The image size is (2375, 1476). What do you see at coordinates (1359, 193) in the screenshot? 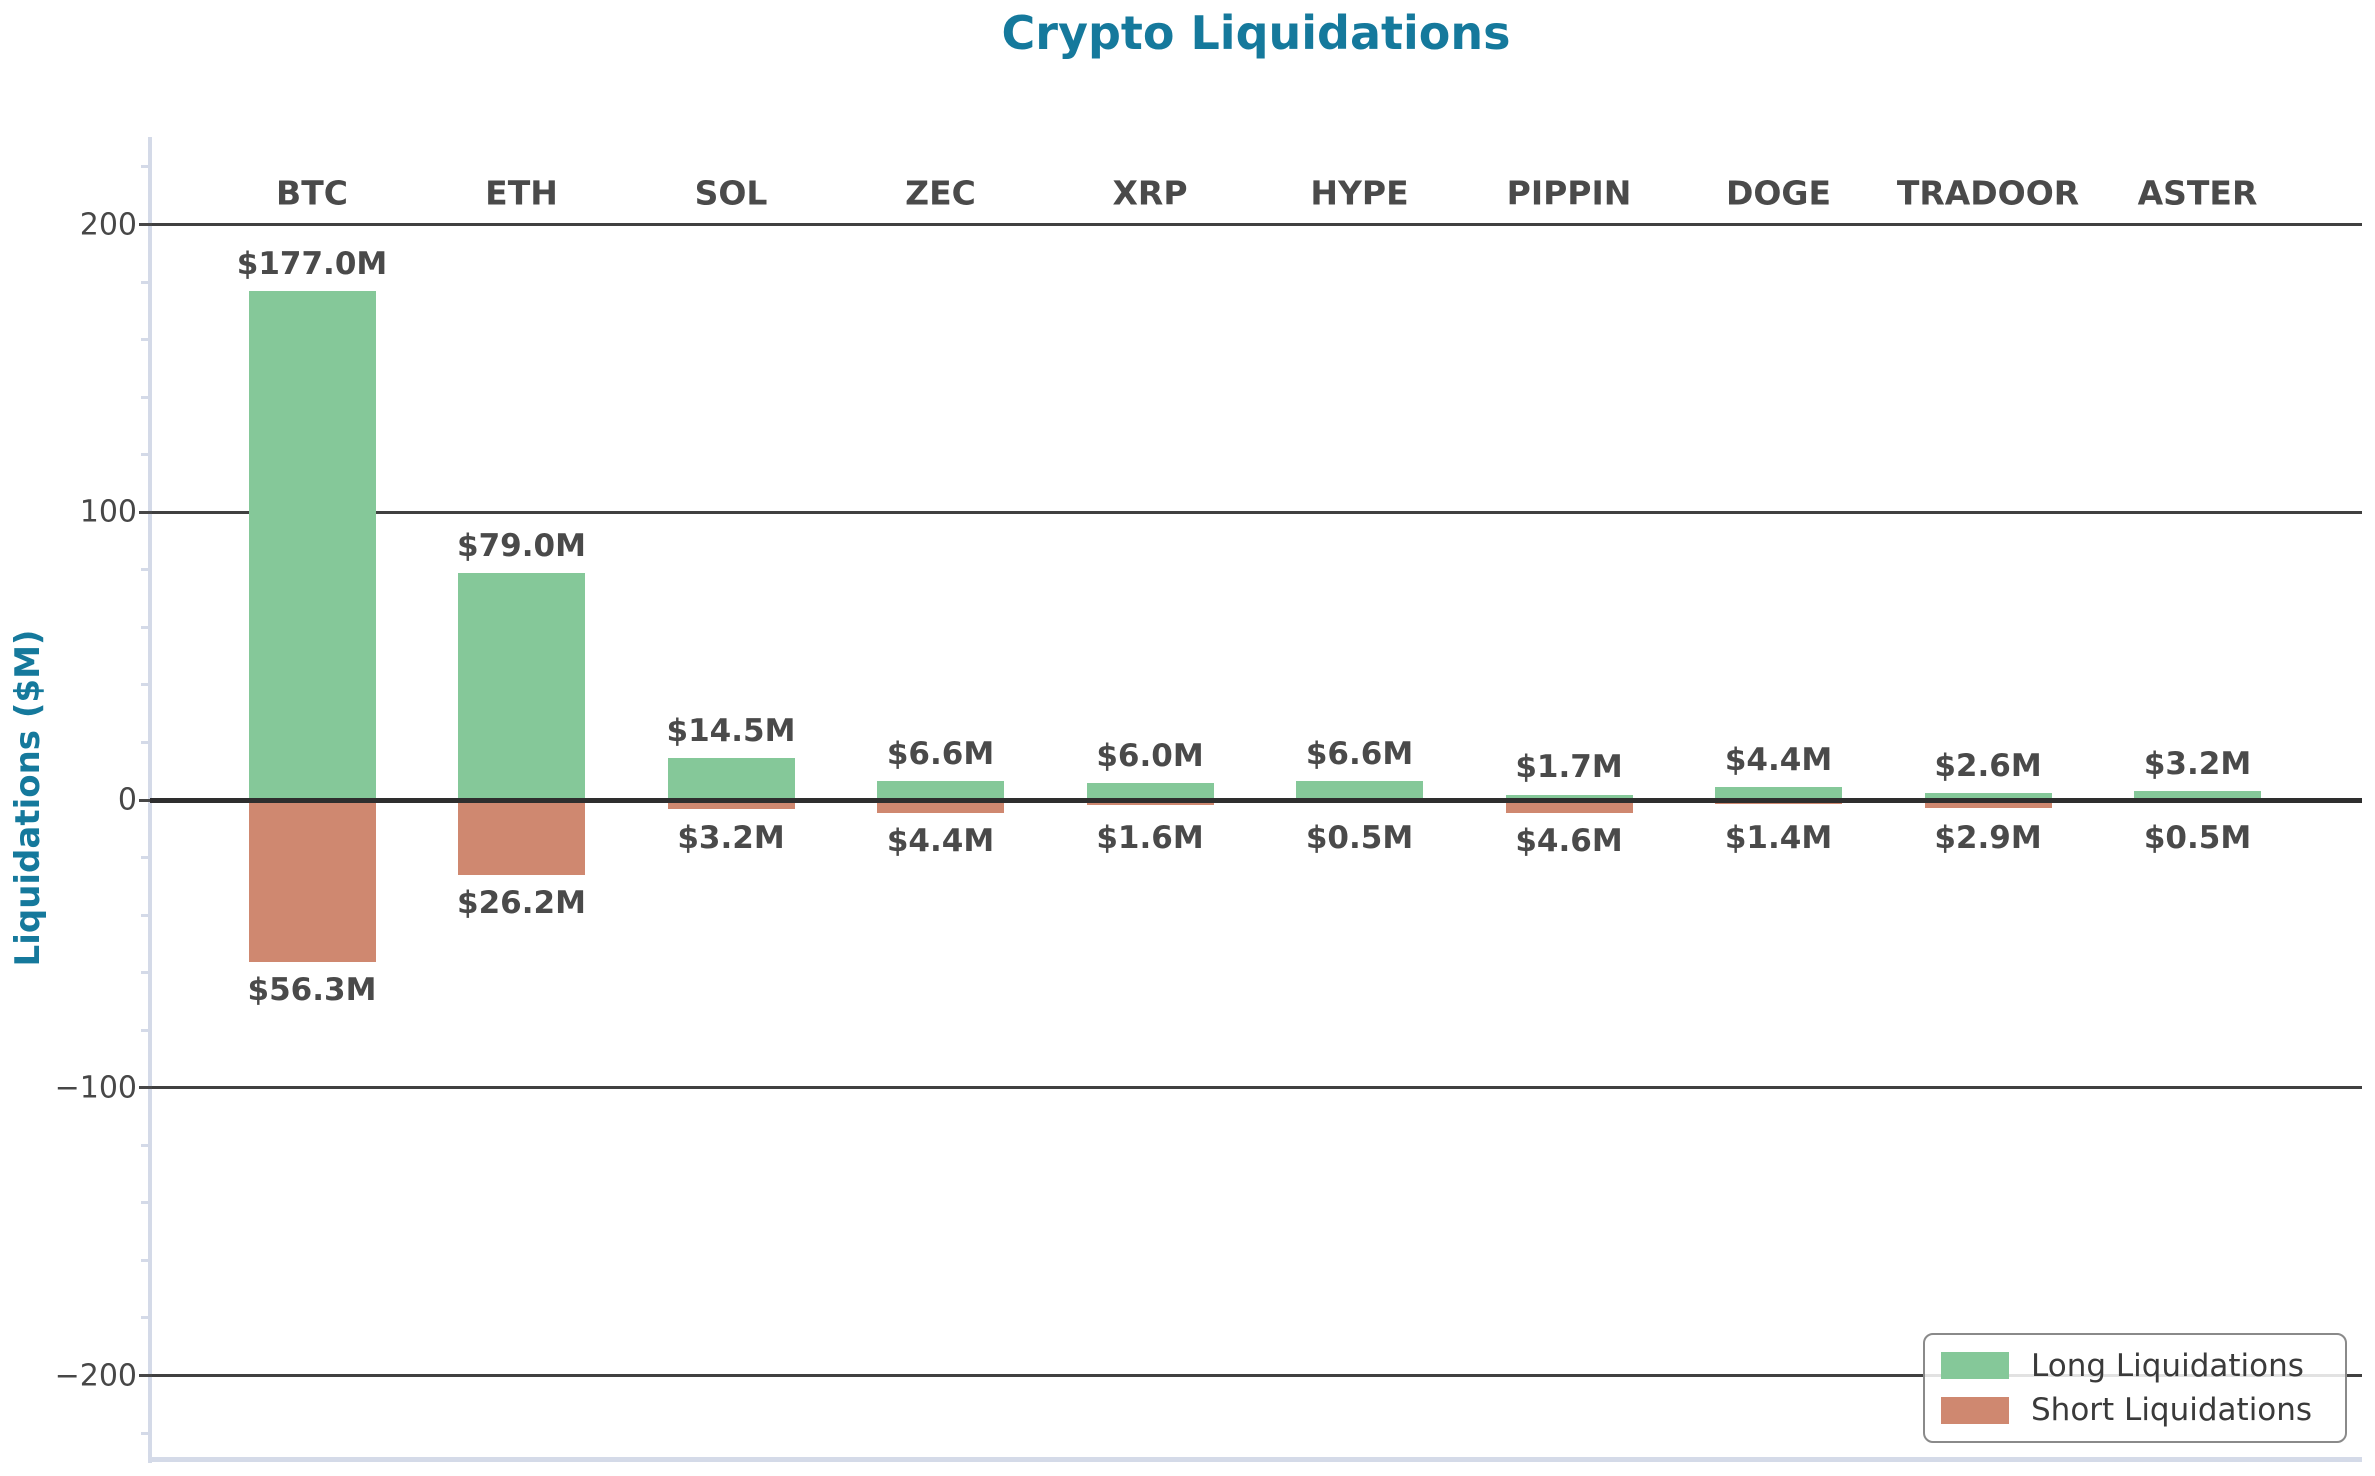
I see `category-label-hype: HYPE` at bounding box center [1359, 193].